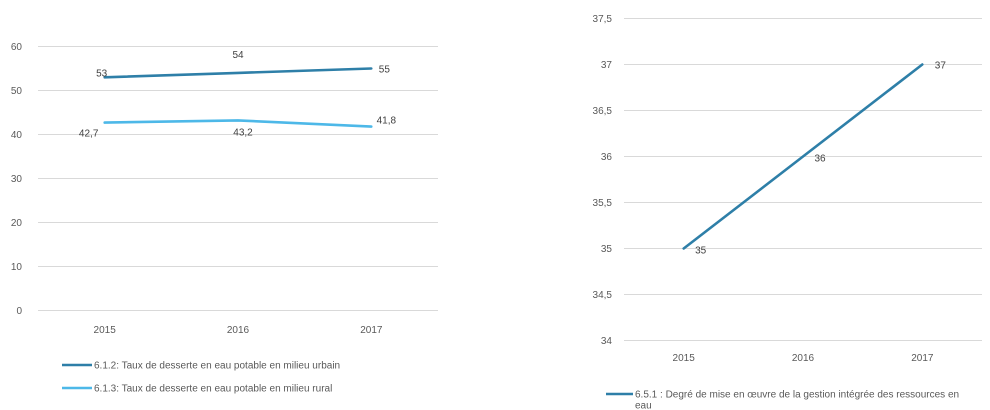  Describe the element at coordinates (105, 330) in the screenshot. I see `left-x-tick-label: 2015` at that location.